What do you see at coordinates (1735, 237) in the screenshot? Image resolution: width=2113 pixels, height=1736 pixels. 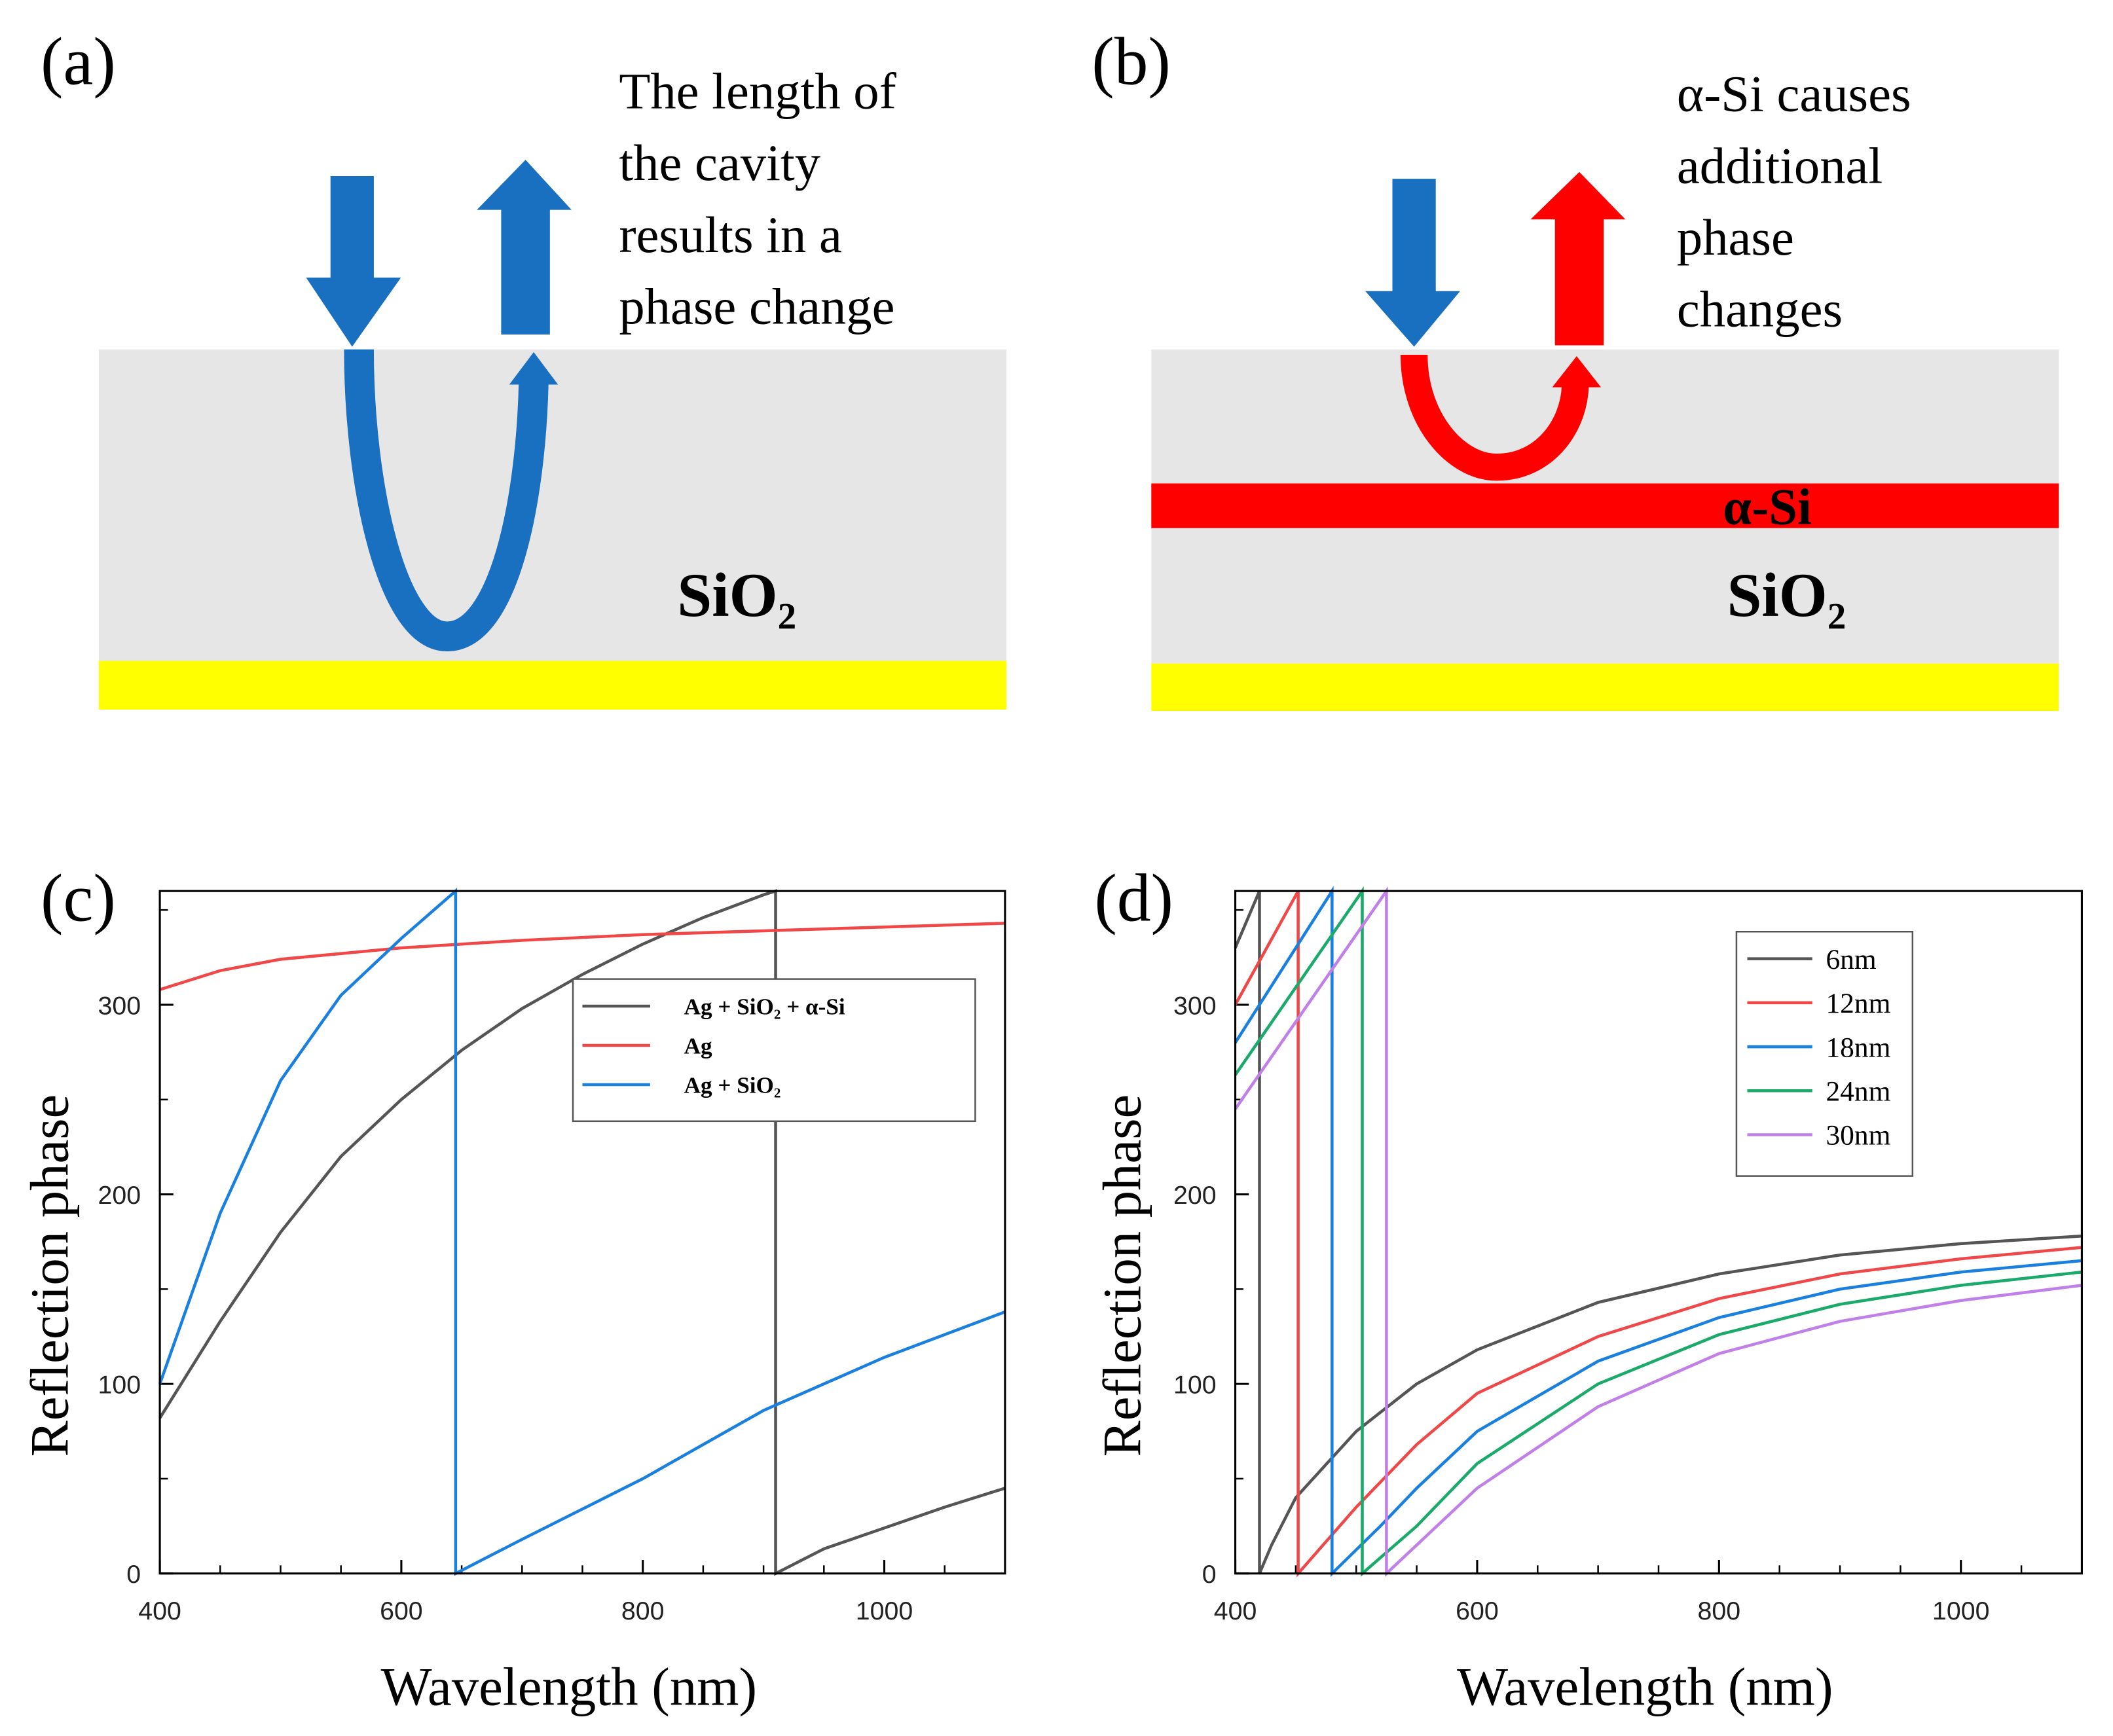 I see `caption-line: phase` at bounding box center [1735, 237].